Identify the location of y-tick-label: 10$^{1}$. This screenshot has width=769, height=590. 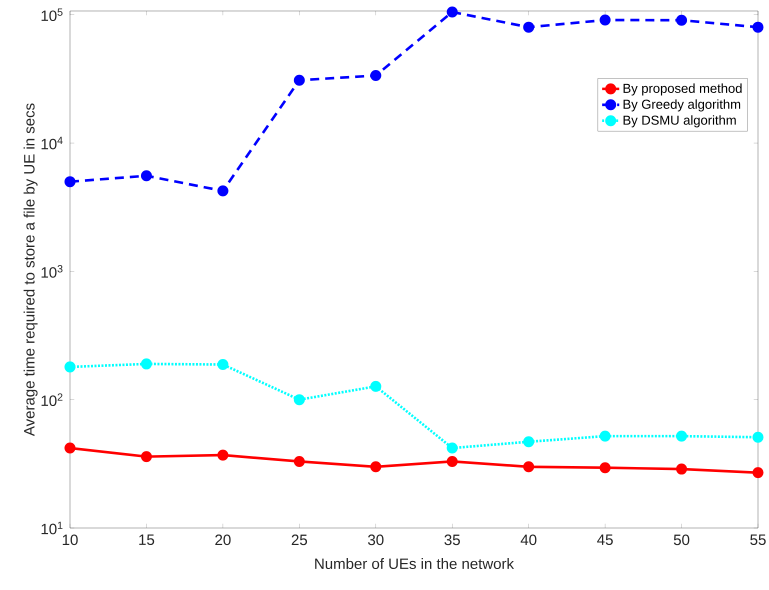
(52, 528).